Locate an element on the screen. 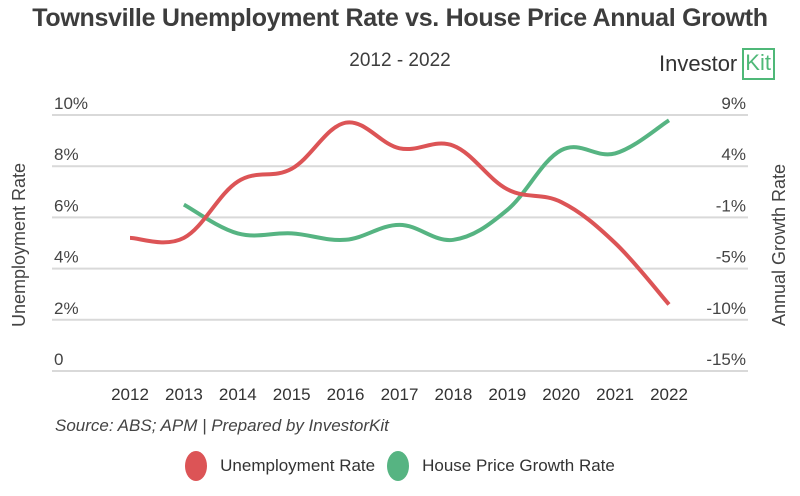 This screenshot has width=800, height=496. x-tick-label: 2014 is located at coordinates (238, 394).